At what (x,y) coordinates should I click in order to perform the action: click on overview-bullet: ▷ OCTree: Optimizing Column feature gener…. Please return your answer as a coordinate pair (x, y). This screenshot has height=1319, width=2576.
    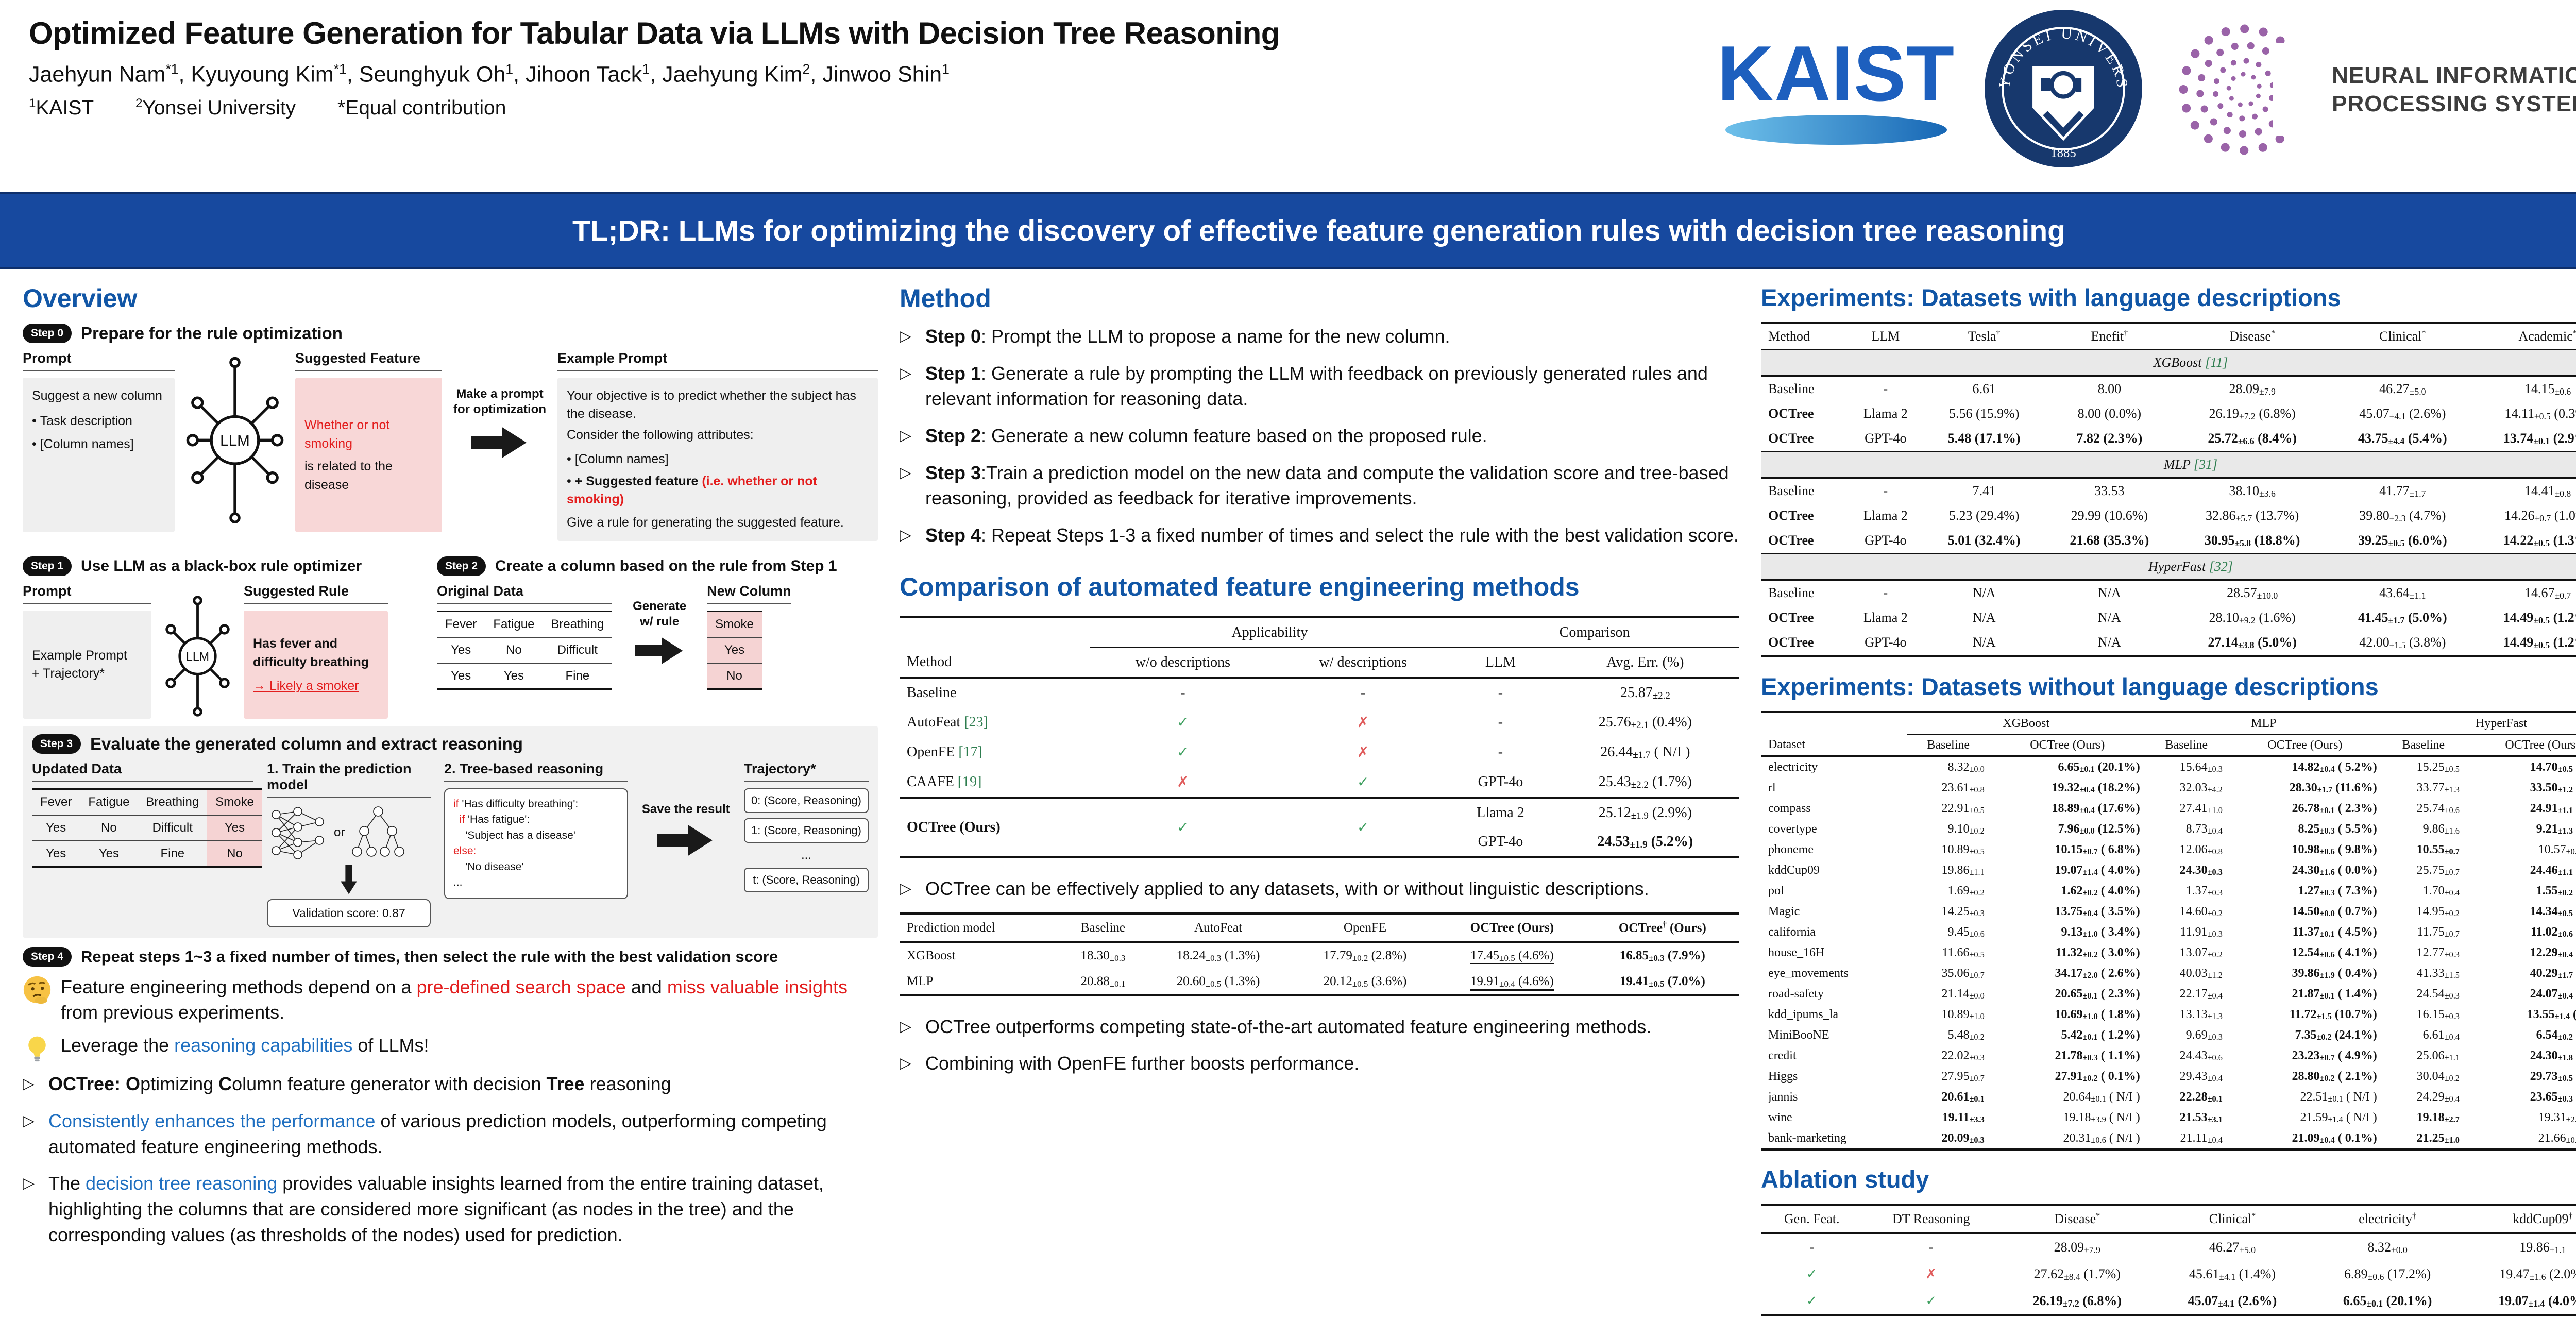
    Looking at the image, I should click on (347, 1084).